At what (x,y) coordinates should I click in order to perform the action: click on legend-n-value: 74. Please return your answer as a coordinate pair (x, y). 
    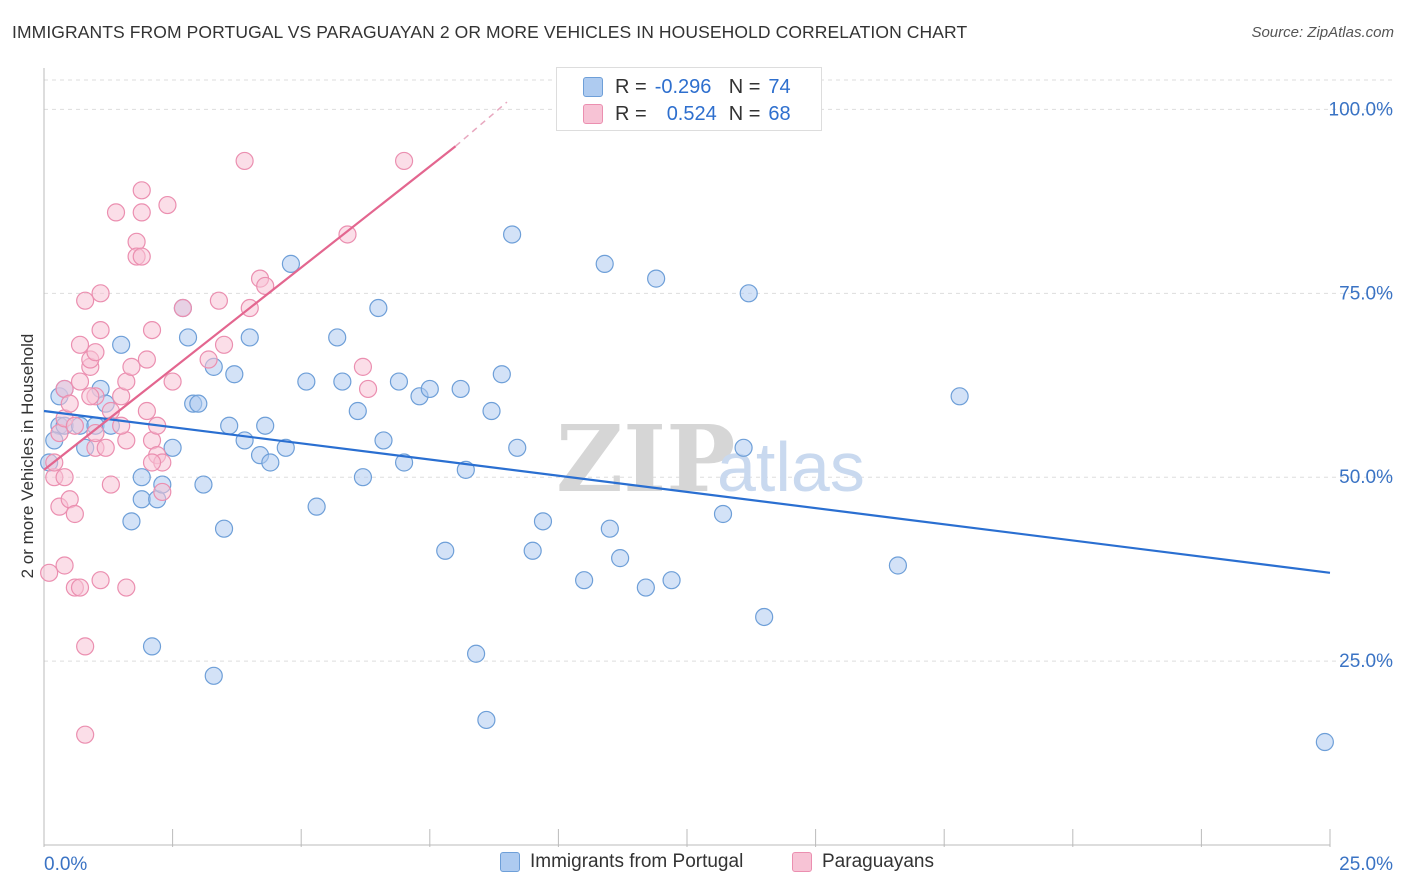
    Looking at the image, I should click on (779, 86).